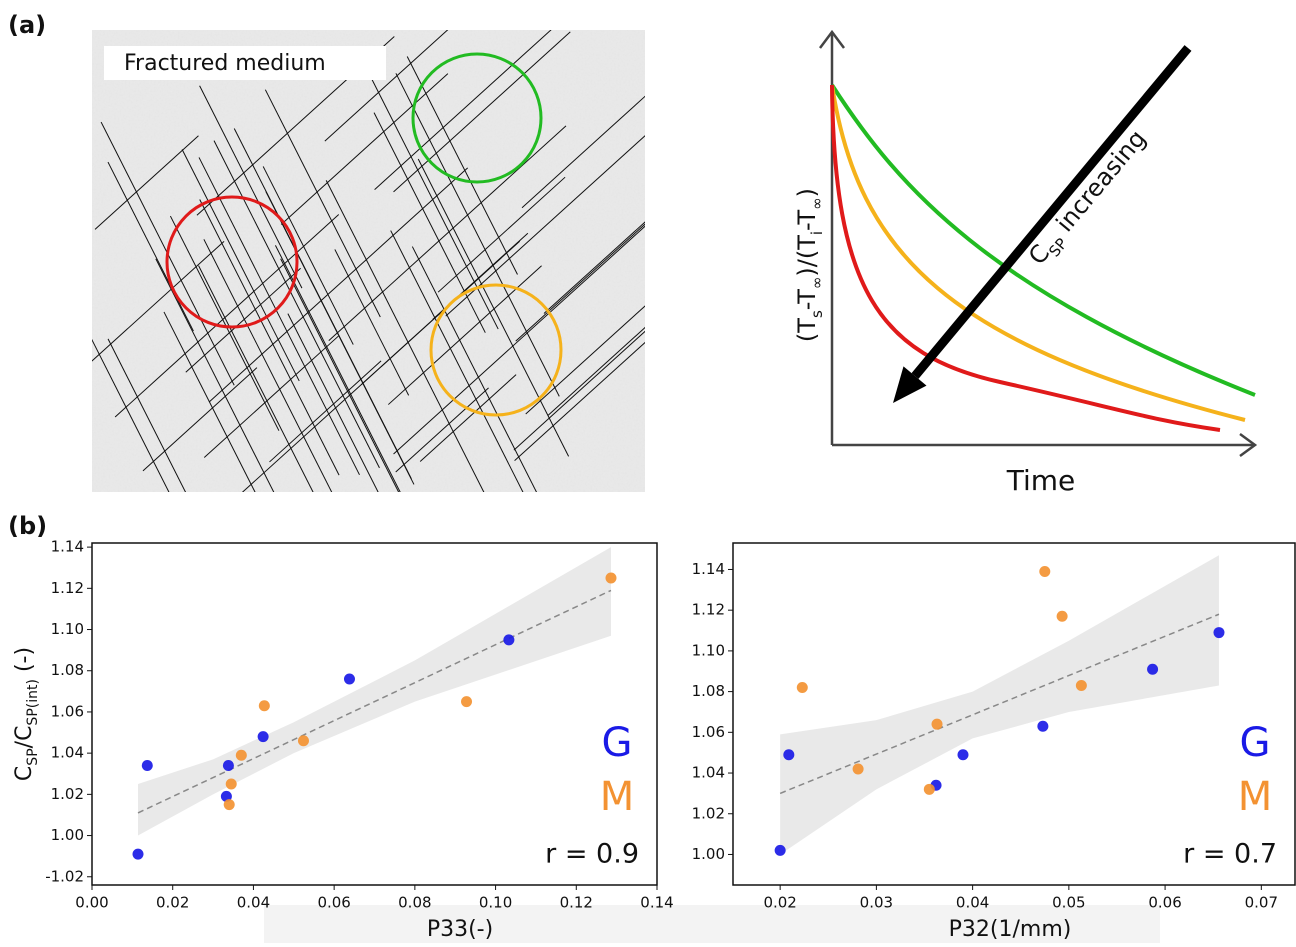 The height and width of the screenshot is (947, 1296). Describe the element at coordinates (33, 756) in the screenshot. I see `label-part: SP` at that location.